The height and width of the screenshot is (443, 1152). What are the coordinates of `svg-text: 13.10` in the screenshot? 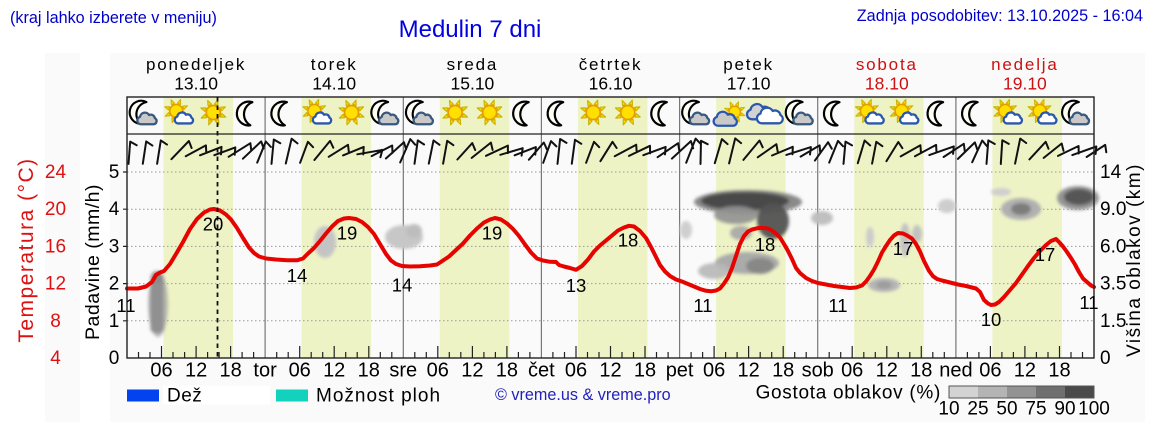 It's located at (196, 84).